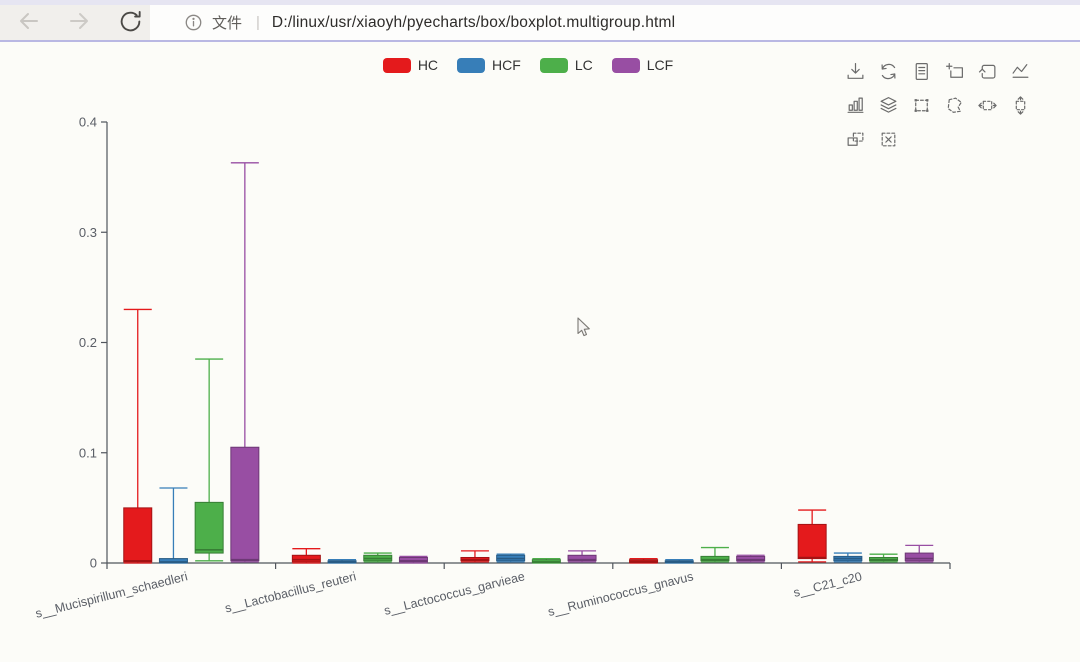 This screenshot has height=662, width=1080. Describe the element at coordinates (428, 65) in the screenshot. I see `legend-label: HC` at that location.